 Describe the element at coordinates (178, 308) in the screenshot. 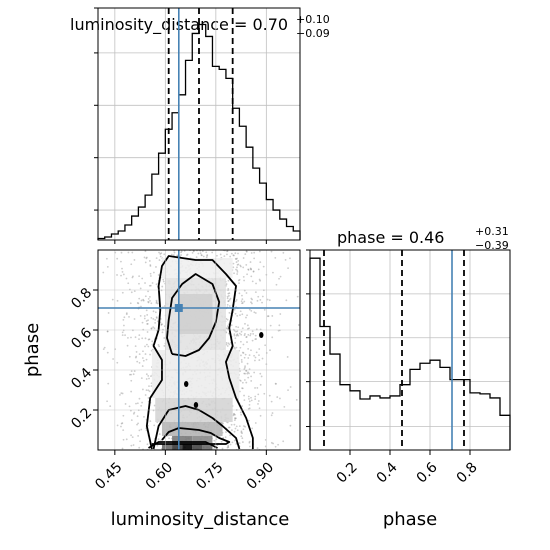

I see `truth-marker` at that location.